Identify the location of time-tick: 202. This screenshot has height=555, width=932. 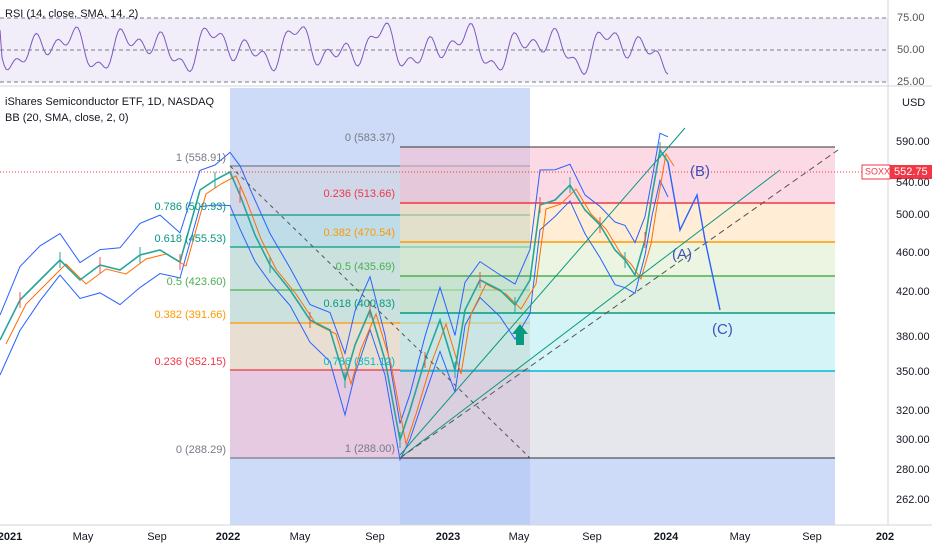
(885, 537).